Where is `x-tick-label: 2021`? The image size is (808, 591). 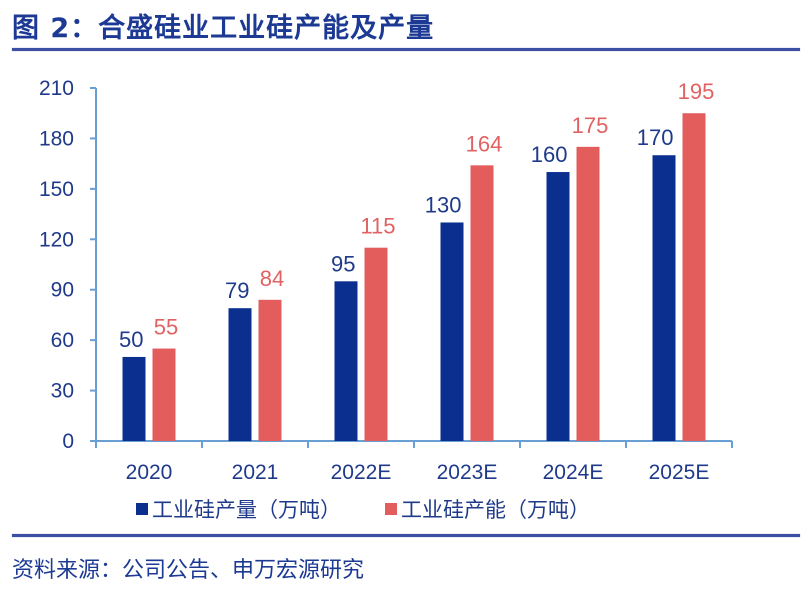 x-tick-label: 2021 is located at coordinates (255, 472).